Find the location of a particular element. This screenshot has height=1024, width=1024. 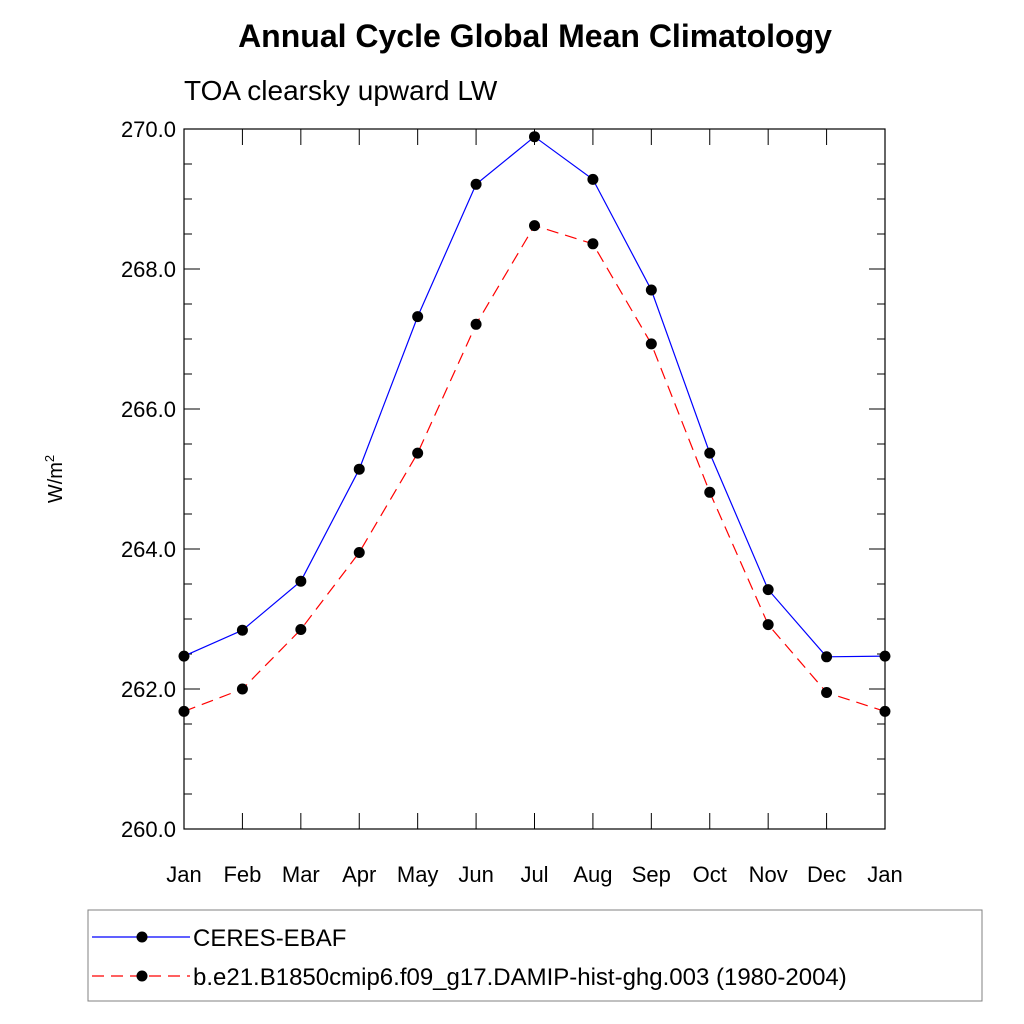

x-tick-label: Aug is located at coordinates (592, 874).